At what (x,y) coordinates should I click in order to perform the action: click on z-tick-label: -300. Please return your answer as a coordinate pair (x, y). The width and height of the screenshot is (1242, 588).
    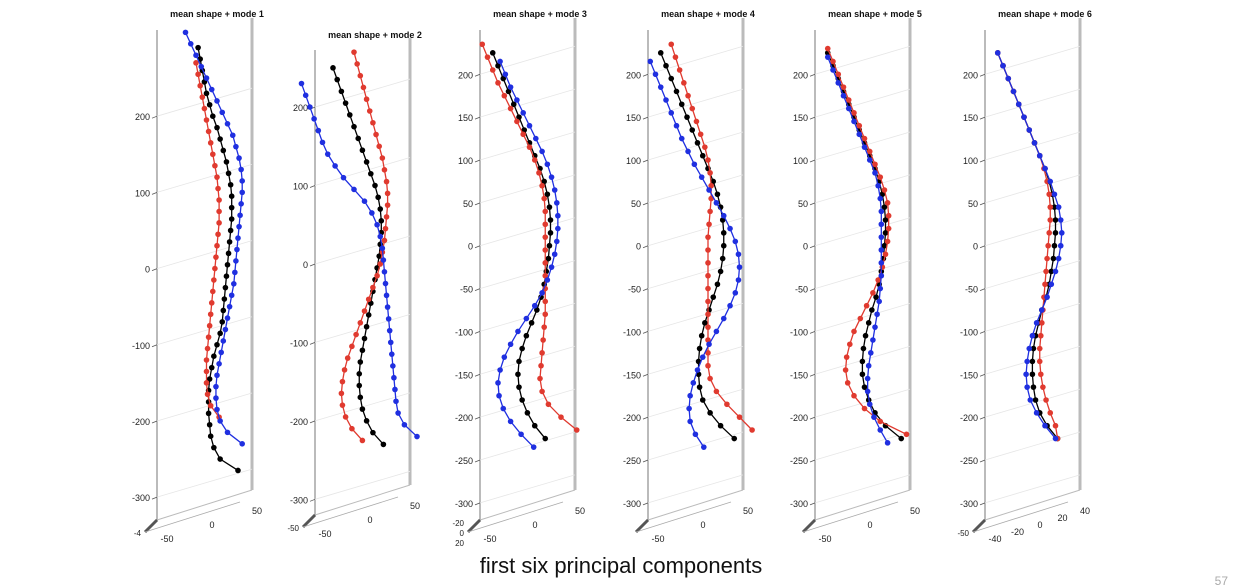
    Looking at the image, I should click on (799, 504).